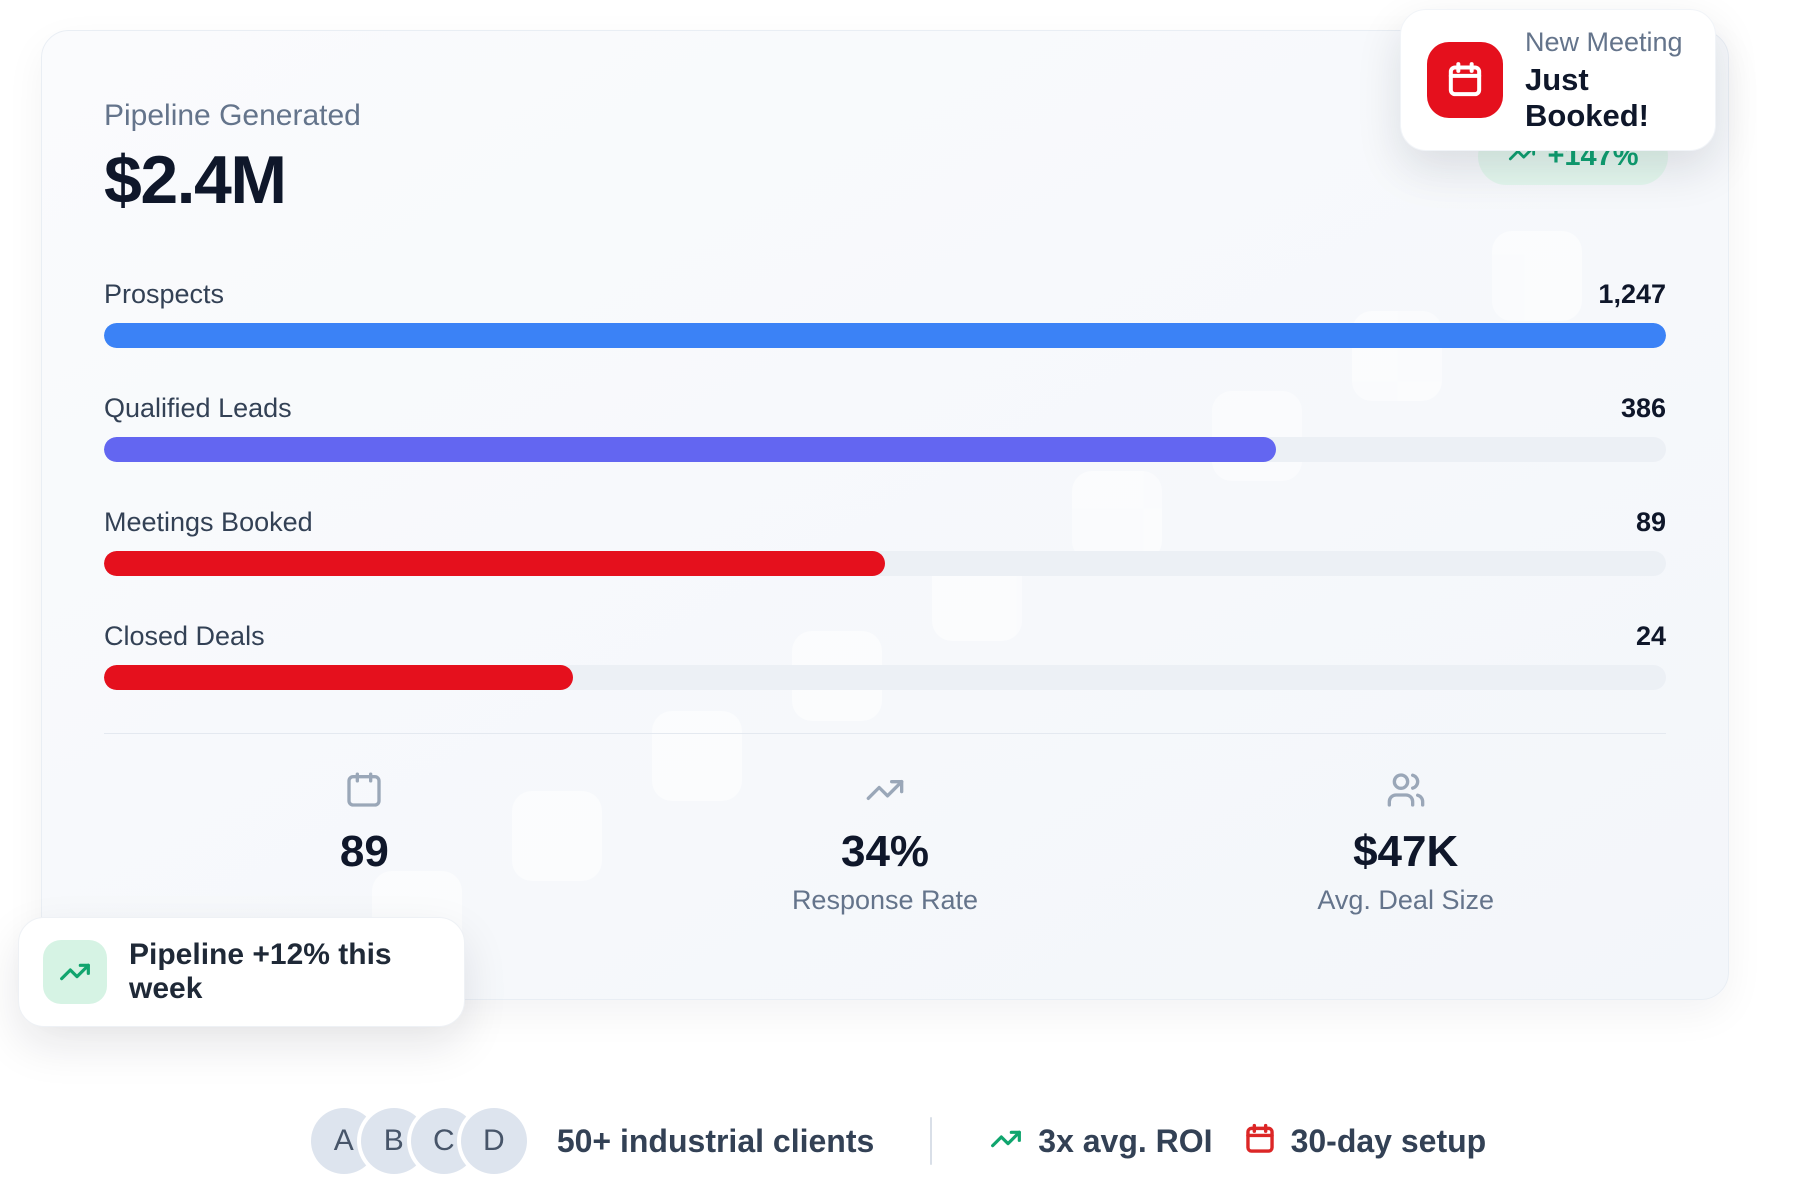 The width and height of the screenshot is (1797, 1203). I want to click on progress-fill-meetings-booked, so click(494, 563).